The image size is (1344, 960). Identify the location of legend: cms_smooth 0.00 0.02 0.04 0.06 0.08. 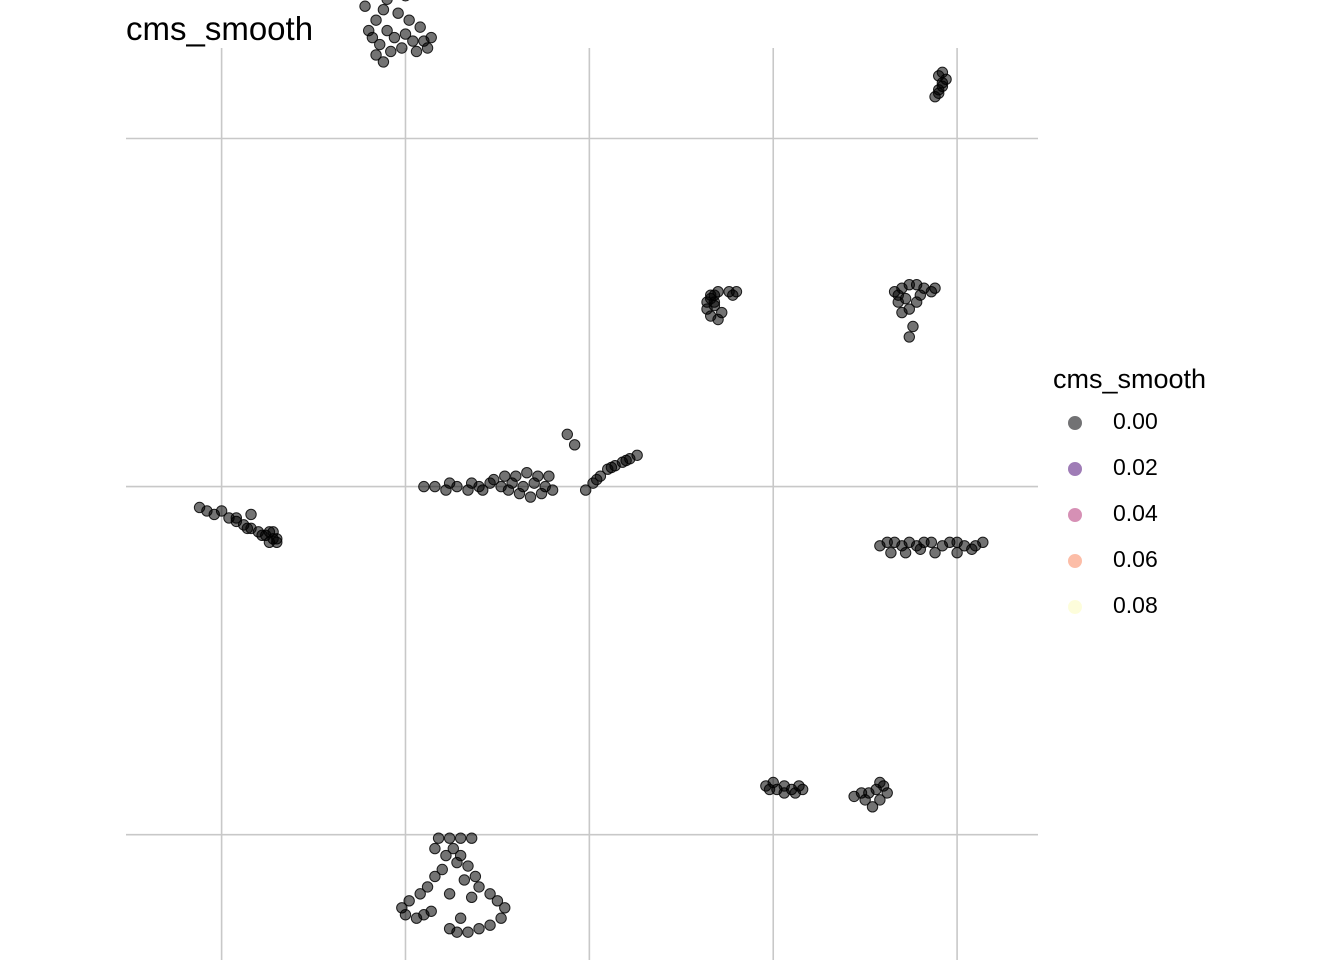
(1129, 502).